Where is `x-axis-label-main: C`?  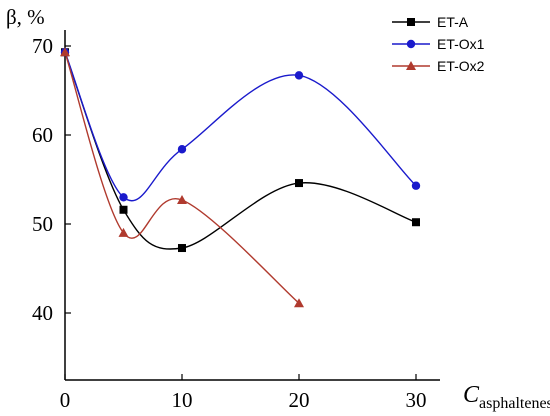 x-axis-label-main: C is located at coordinates (471, 395).